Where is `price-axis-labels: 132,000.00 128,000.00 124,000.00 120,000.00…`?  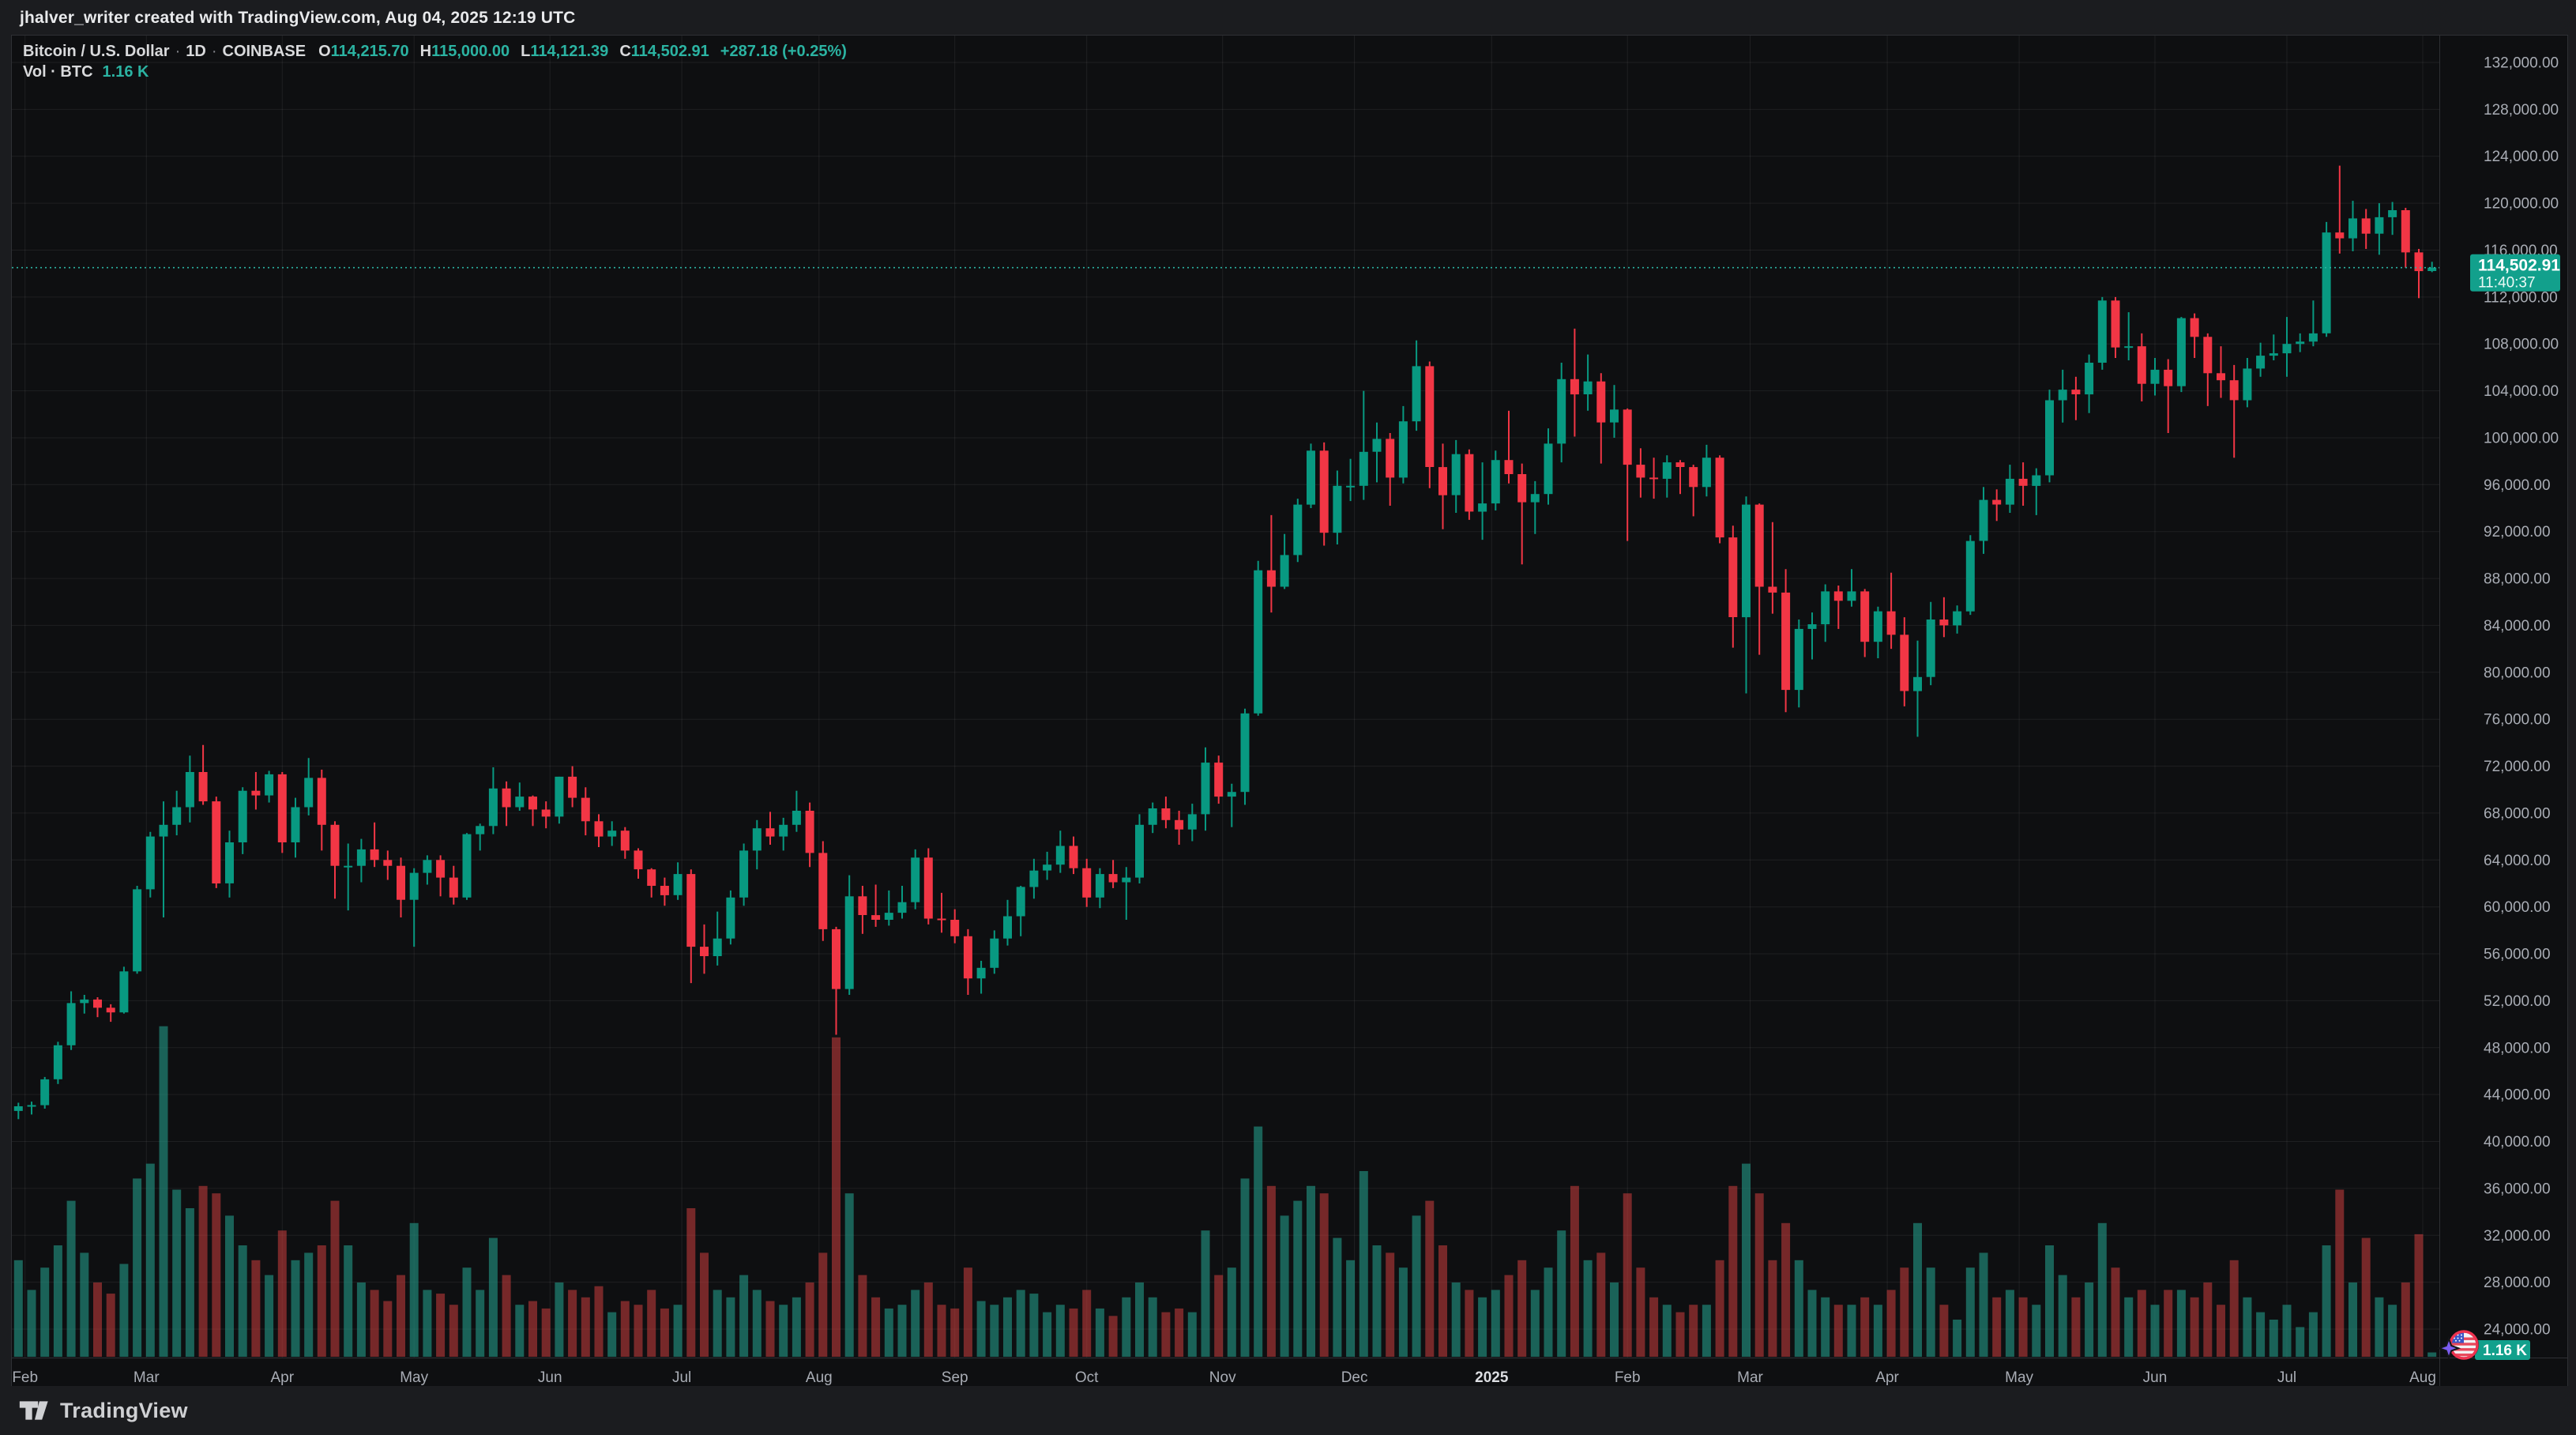
price-axis-labels: 132,000.00 128,000.00 124,000.00 120,000.00… is located at coordinates (2521, 697).